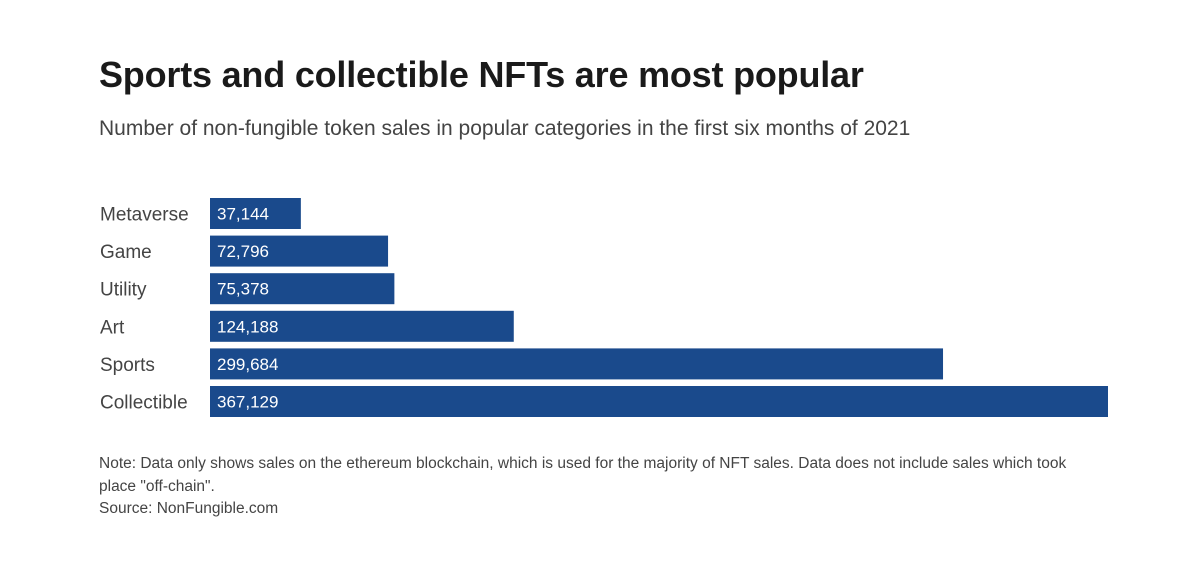 Image resolution: width=1200 pixels, height=567 pixels. What do you see at coordinates (112, 327) in the screenshot?
I see `category-label: Art` at bounding box center [112, 327].